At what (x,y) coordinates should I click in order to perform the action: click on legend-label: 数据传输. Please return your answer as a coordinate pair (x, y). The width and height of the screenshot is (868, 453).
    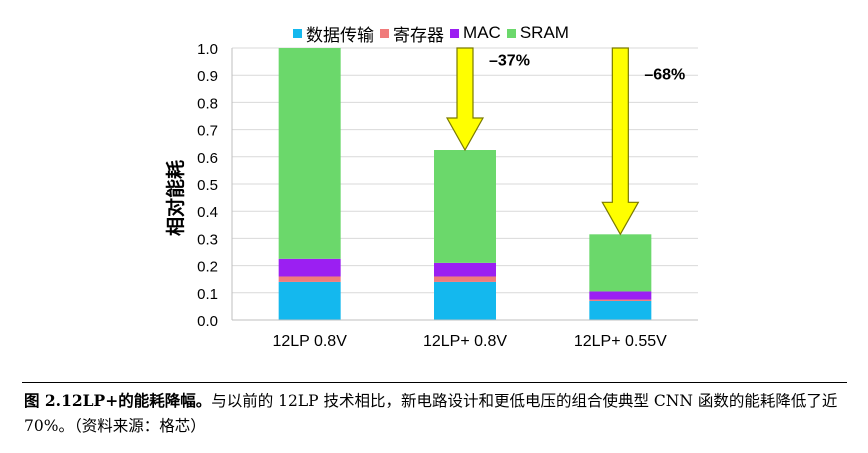
    Looking at the image, I should click on (340, 35).